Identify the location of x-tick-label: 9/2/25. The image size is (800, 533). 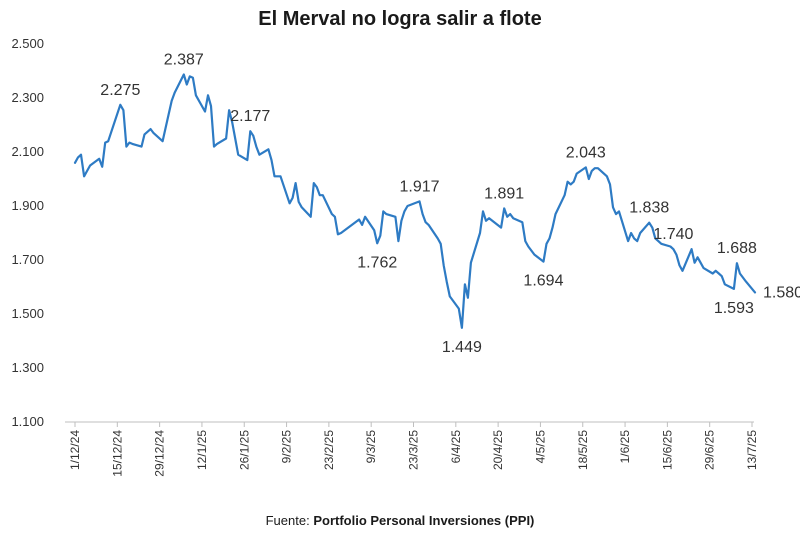
(287, 447).